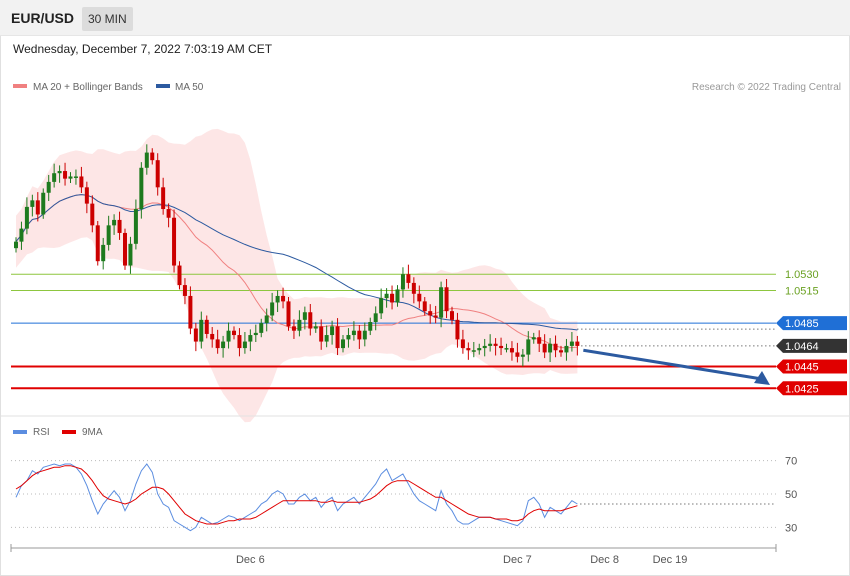  Describe the element at coordinates (791, 495) in the screenshot. I see `rsi-tick-label: 50` at that location.